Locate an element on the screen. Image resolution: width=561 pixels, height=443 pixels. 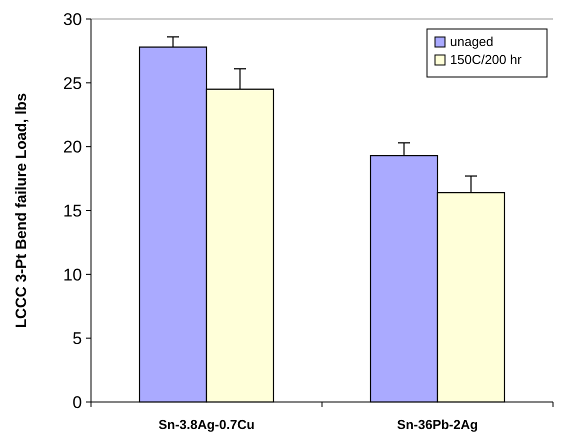
legend-label: 150C/200 hr is located at coordinates (486, 59).